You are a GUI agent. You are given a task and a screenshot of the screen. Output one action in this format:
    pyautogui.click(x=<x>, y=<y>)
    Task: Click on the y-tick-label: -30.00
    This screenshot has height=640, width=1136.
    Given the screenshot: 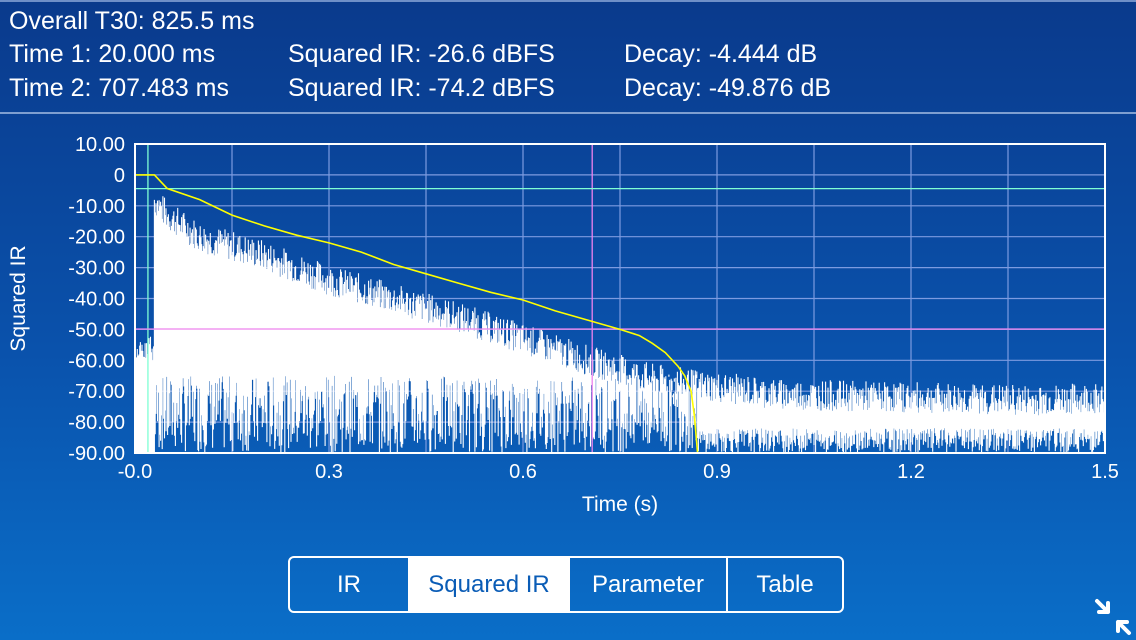 What is the action you would take?
    pyautogui.click(x=96, y=269)
    